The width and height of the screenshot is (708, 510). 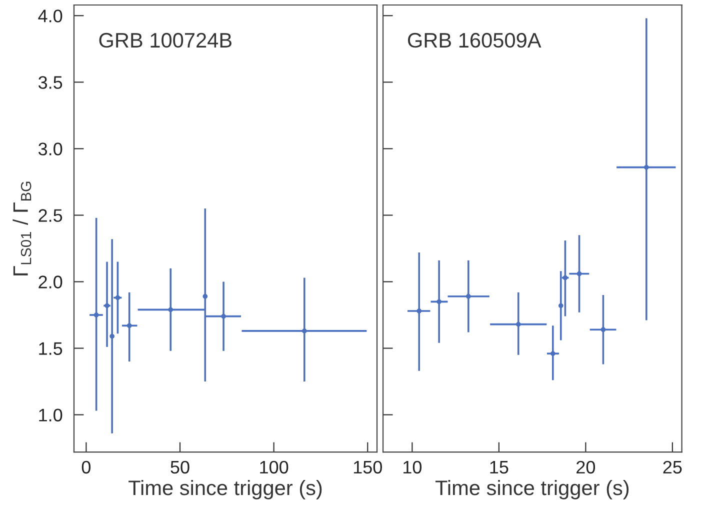 I want to click on x-tick-label: 25, so click(x=672, y=467).